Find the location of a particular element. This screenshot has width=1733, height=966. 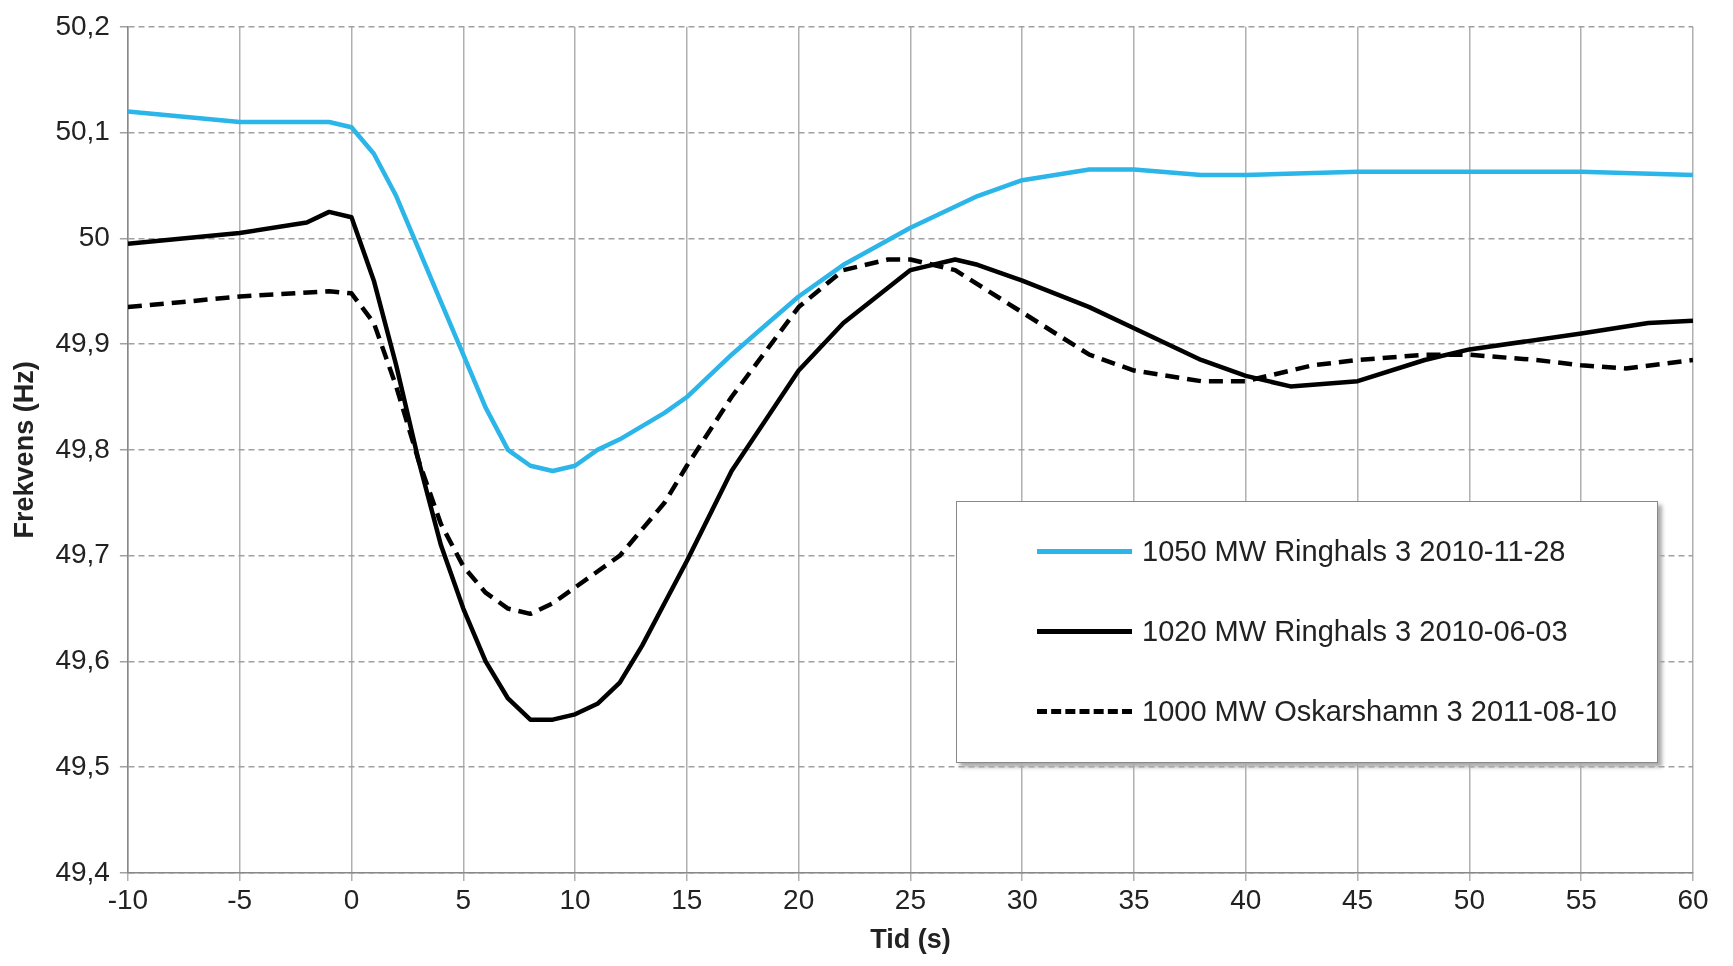

x-tick-label: 20 is located at coordinates (799, 899).